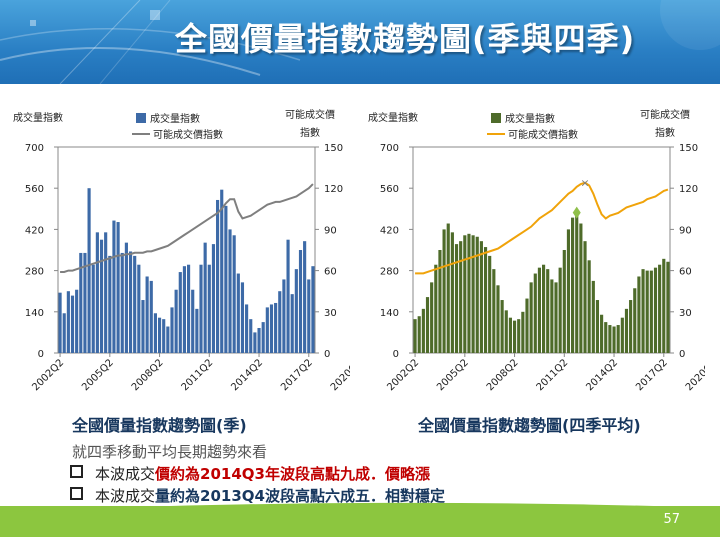 The image size is (720, 537). What do you see at coordinates (48, 375) in the screenshot?
I see `x-tick-label: 2002Q2` at bounding box center [48, 375].